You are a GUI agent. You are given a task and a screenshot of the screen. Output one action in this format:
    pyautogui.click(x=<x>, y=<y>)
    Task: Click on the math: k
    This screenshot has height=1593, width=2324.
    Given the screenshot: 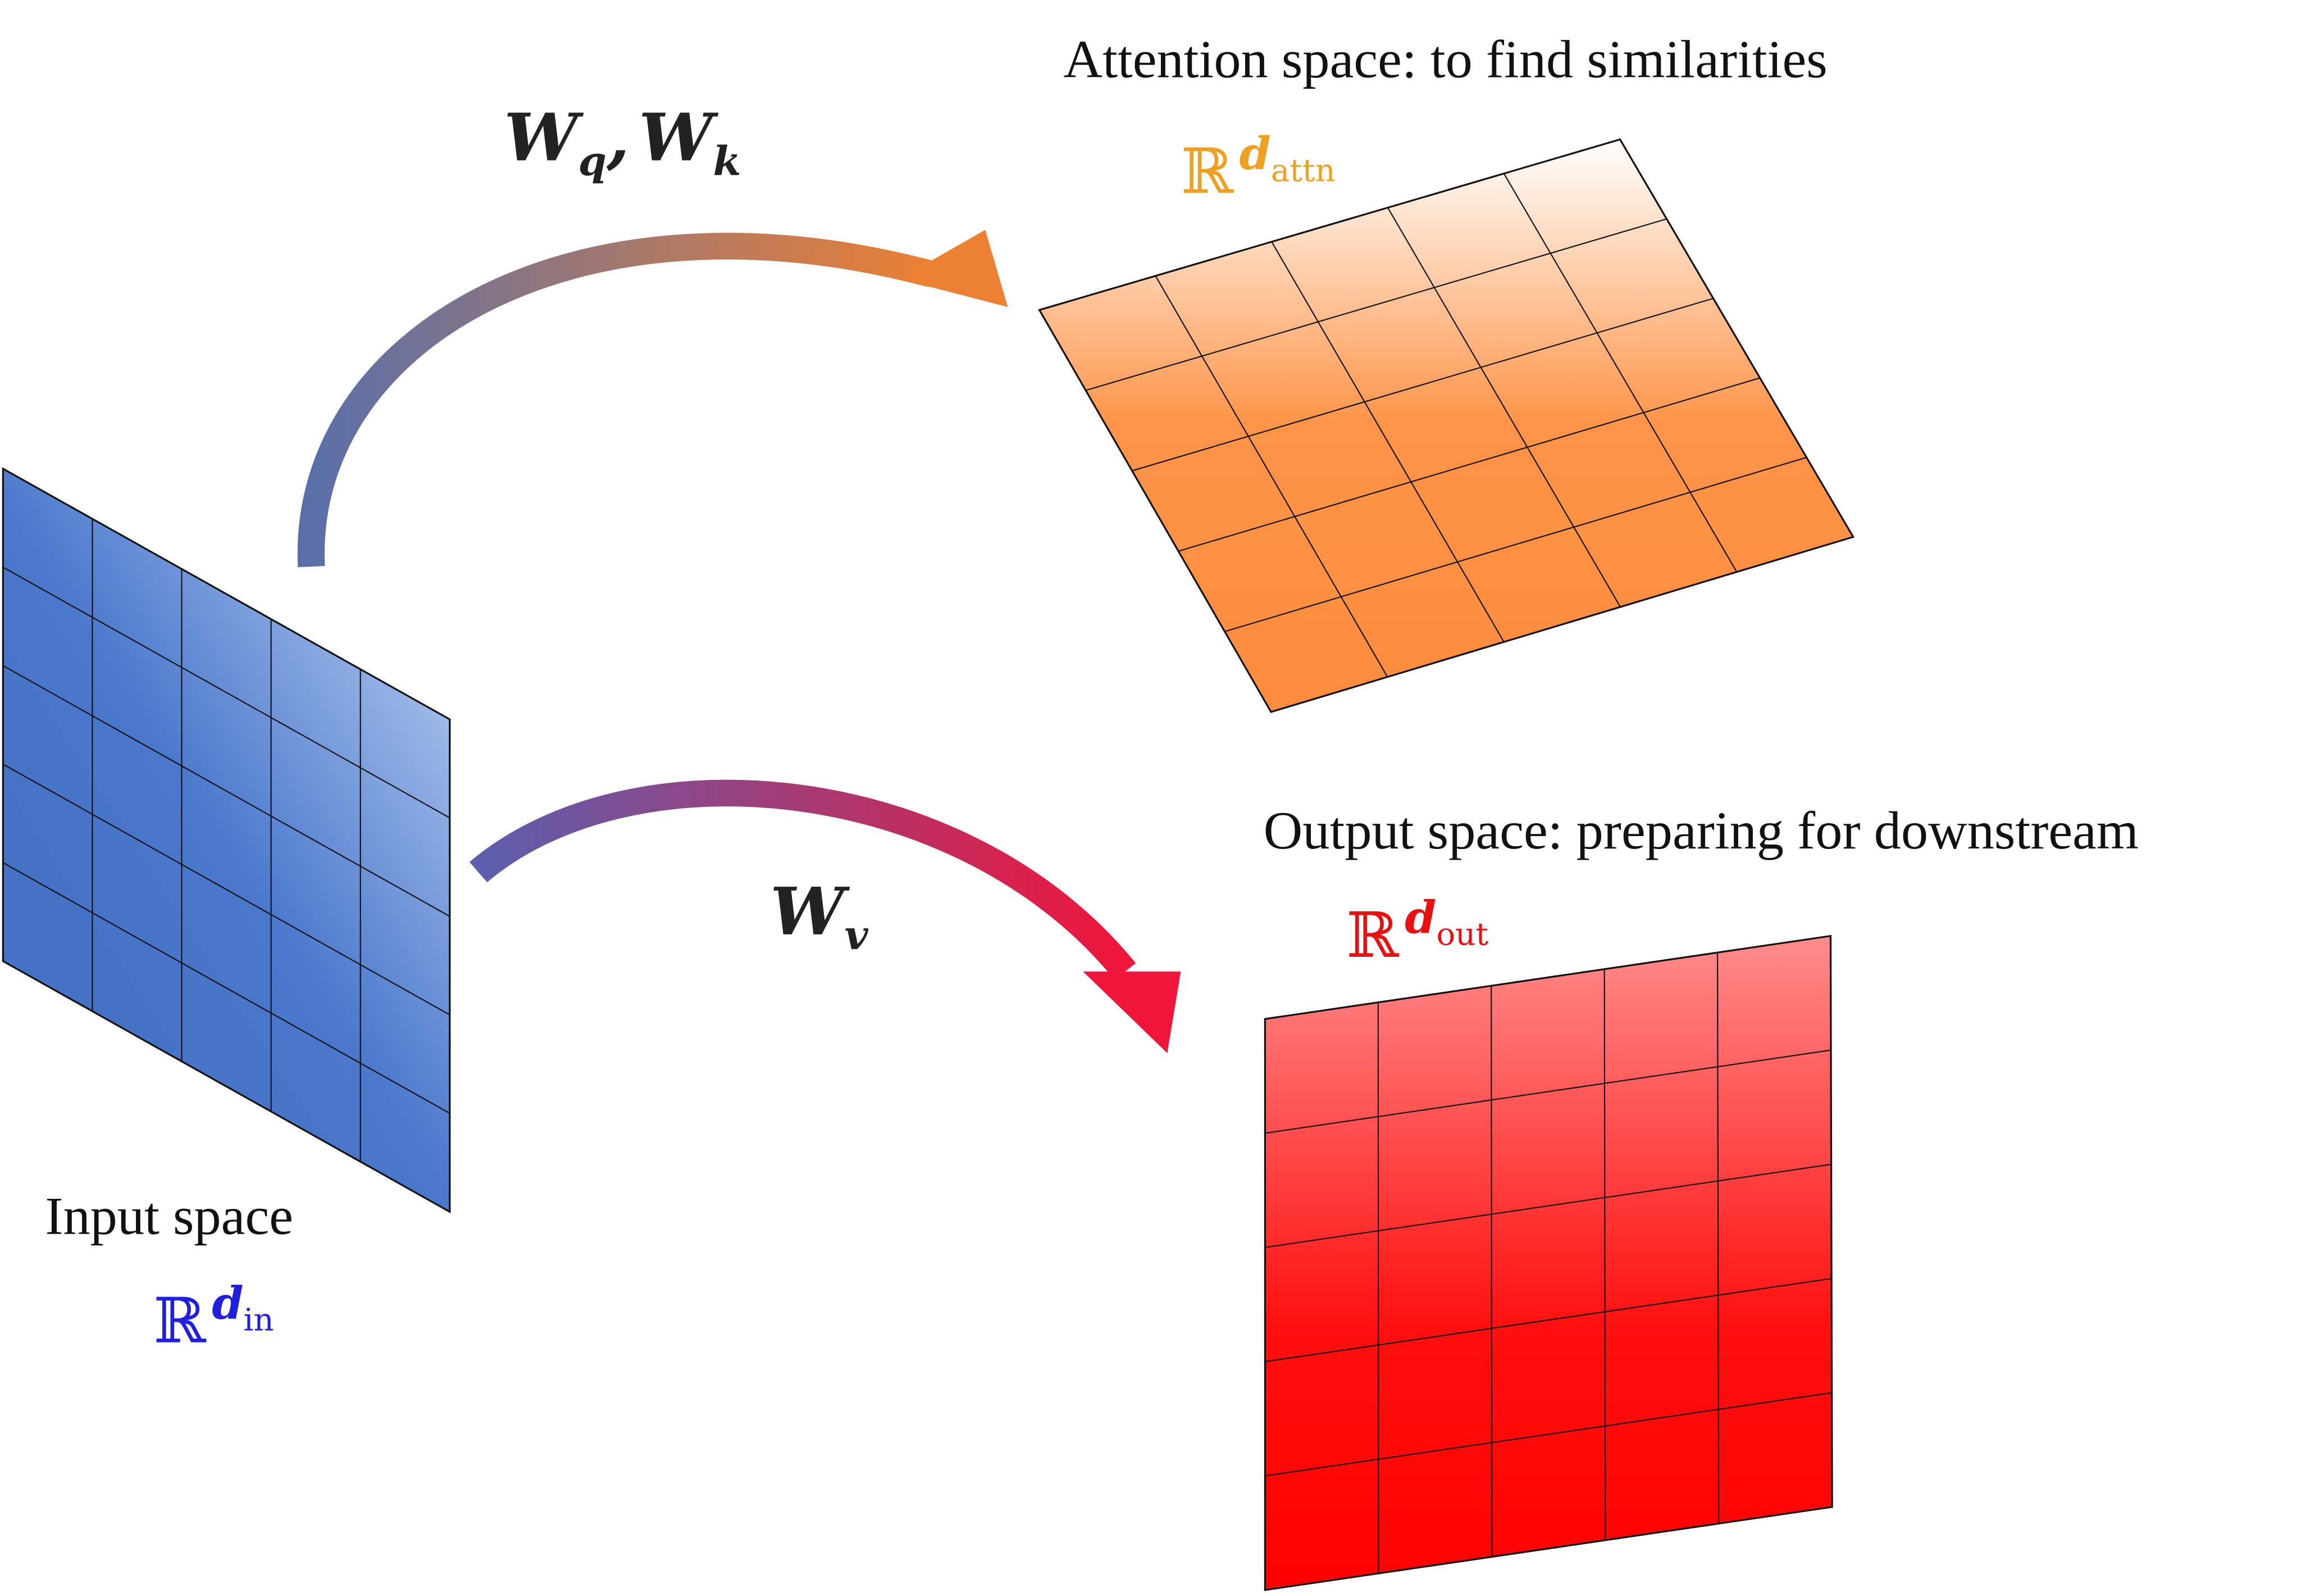 What is the action you would take?
    pyautogui.click(x=727, y=161)
    